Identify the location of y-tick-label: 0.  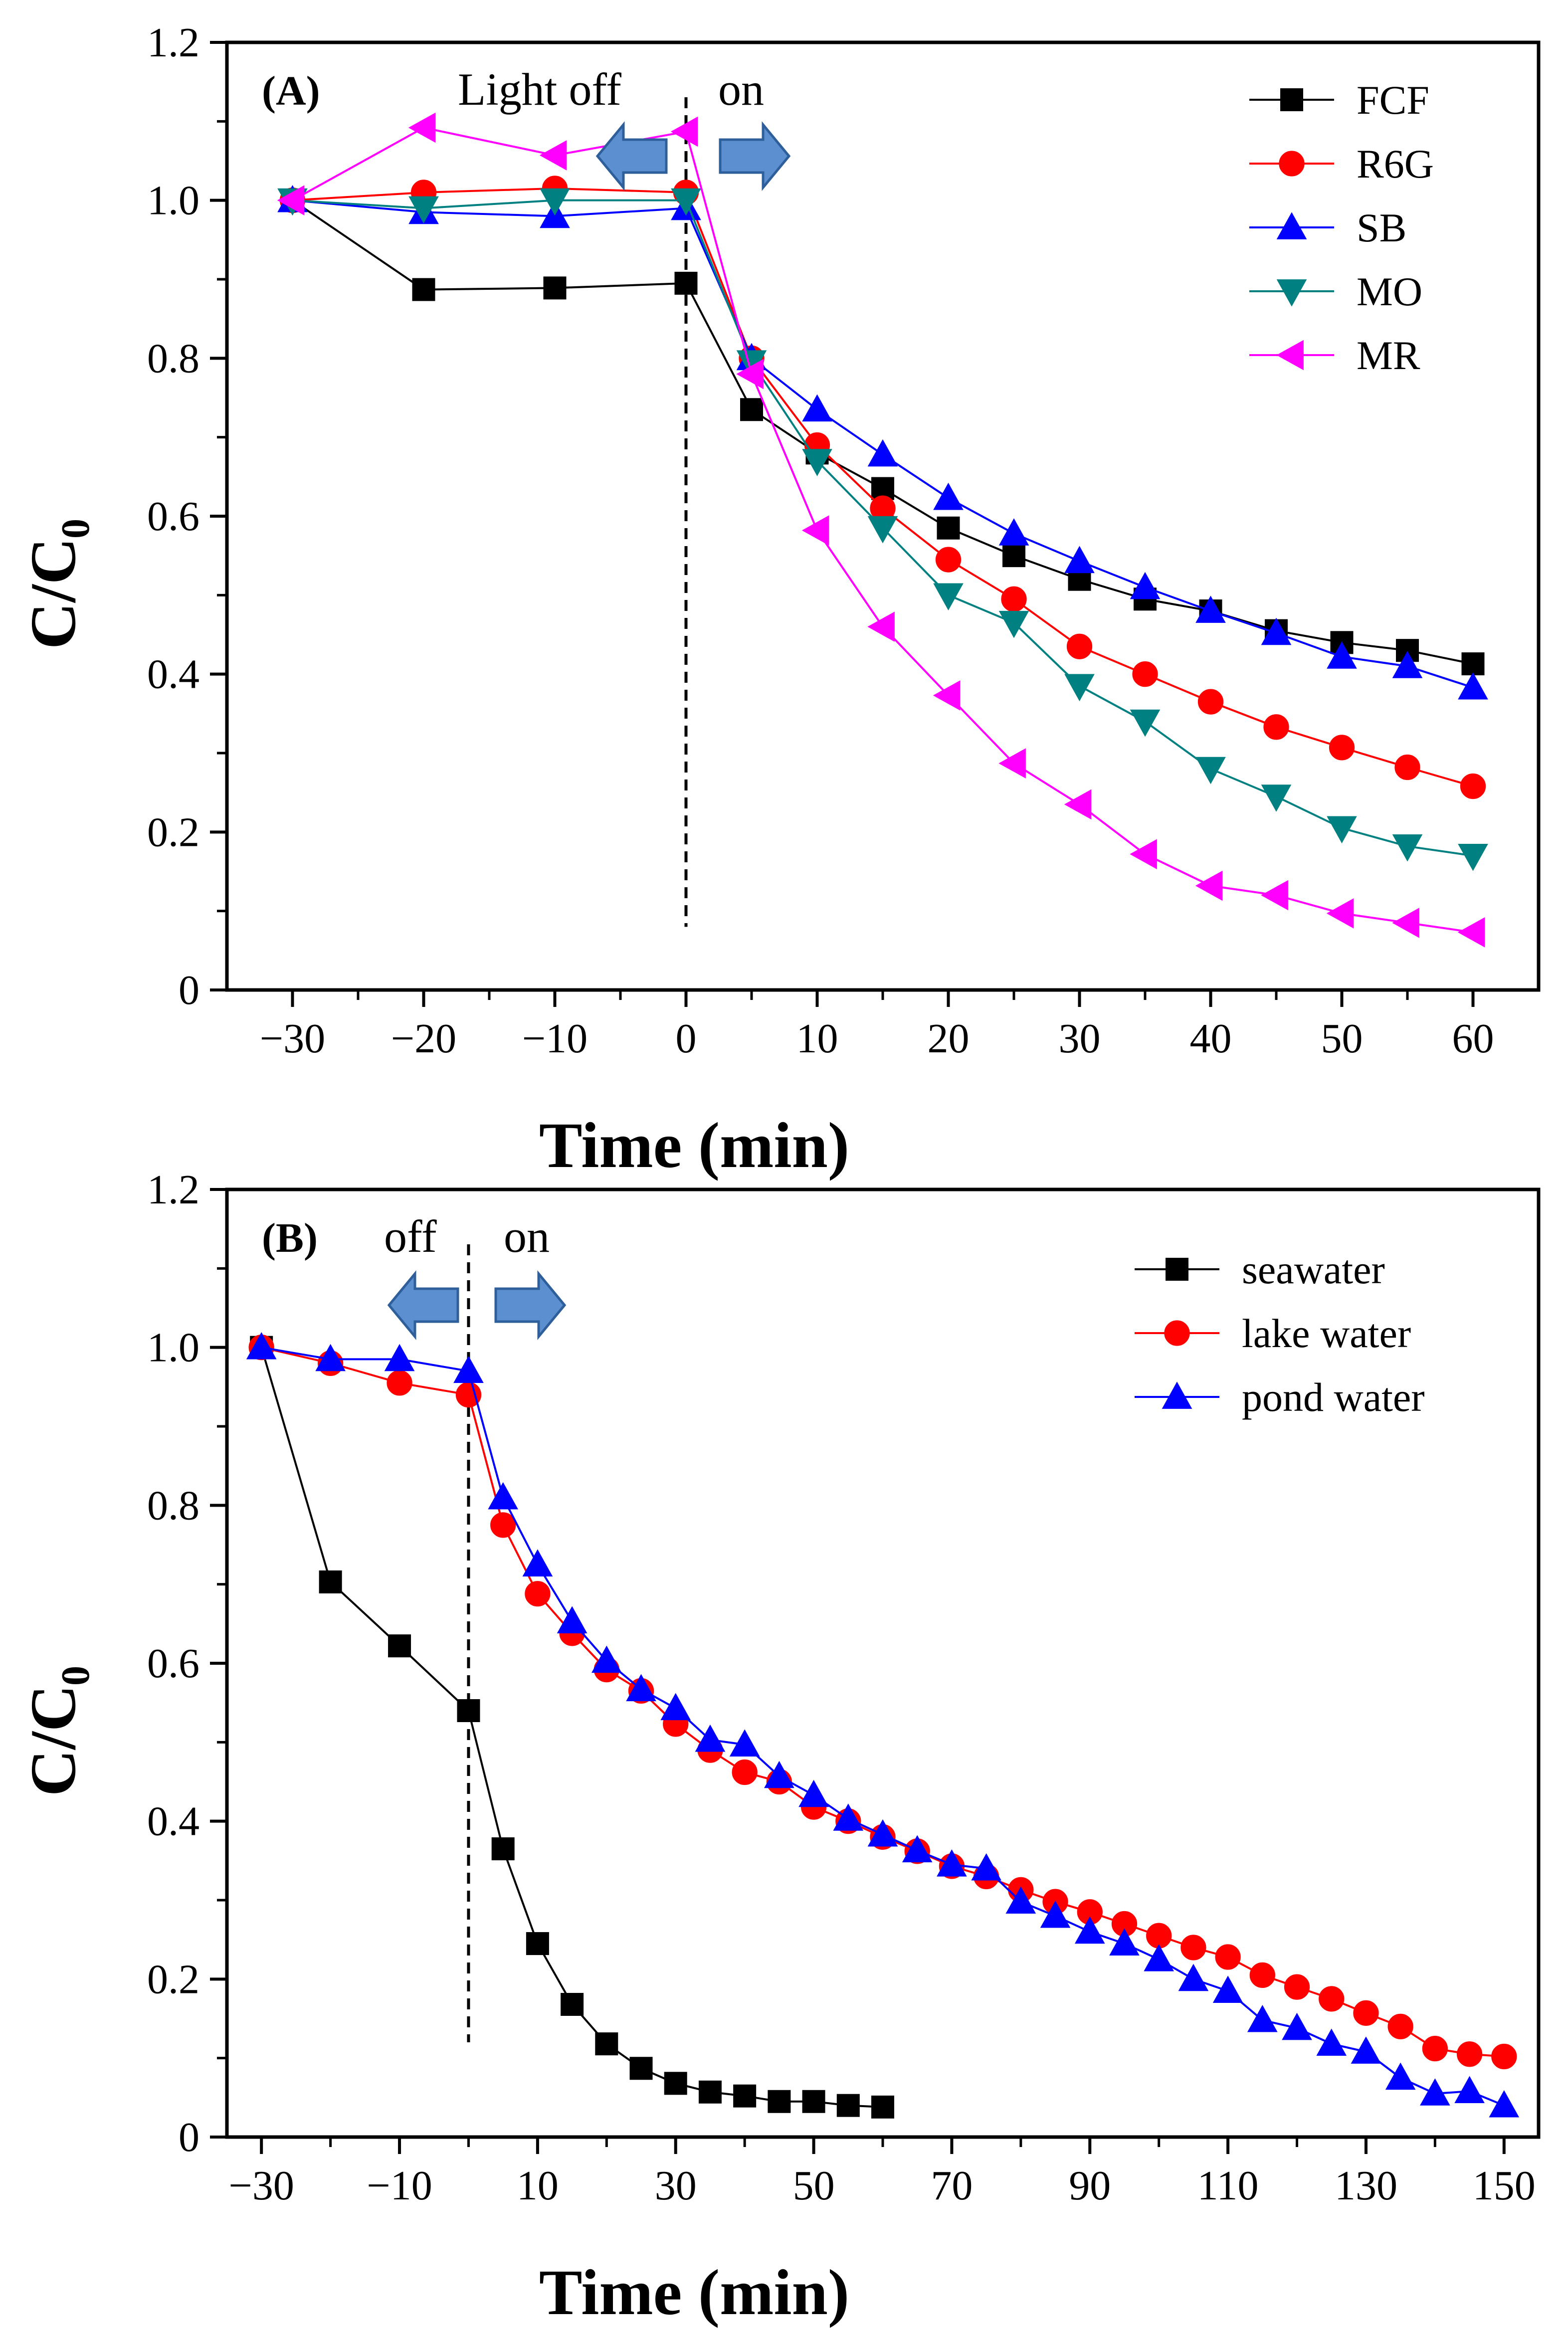
(189, 2137).